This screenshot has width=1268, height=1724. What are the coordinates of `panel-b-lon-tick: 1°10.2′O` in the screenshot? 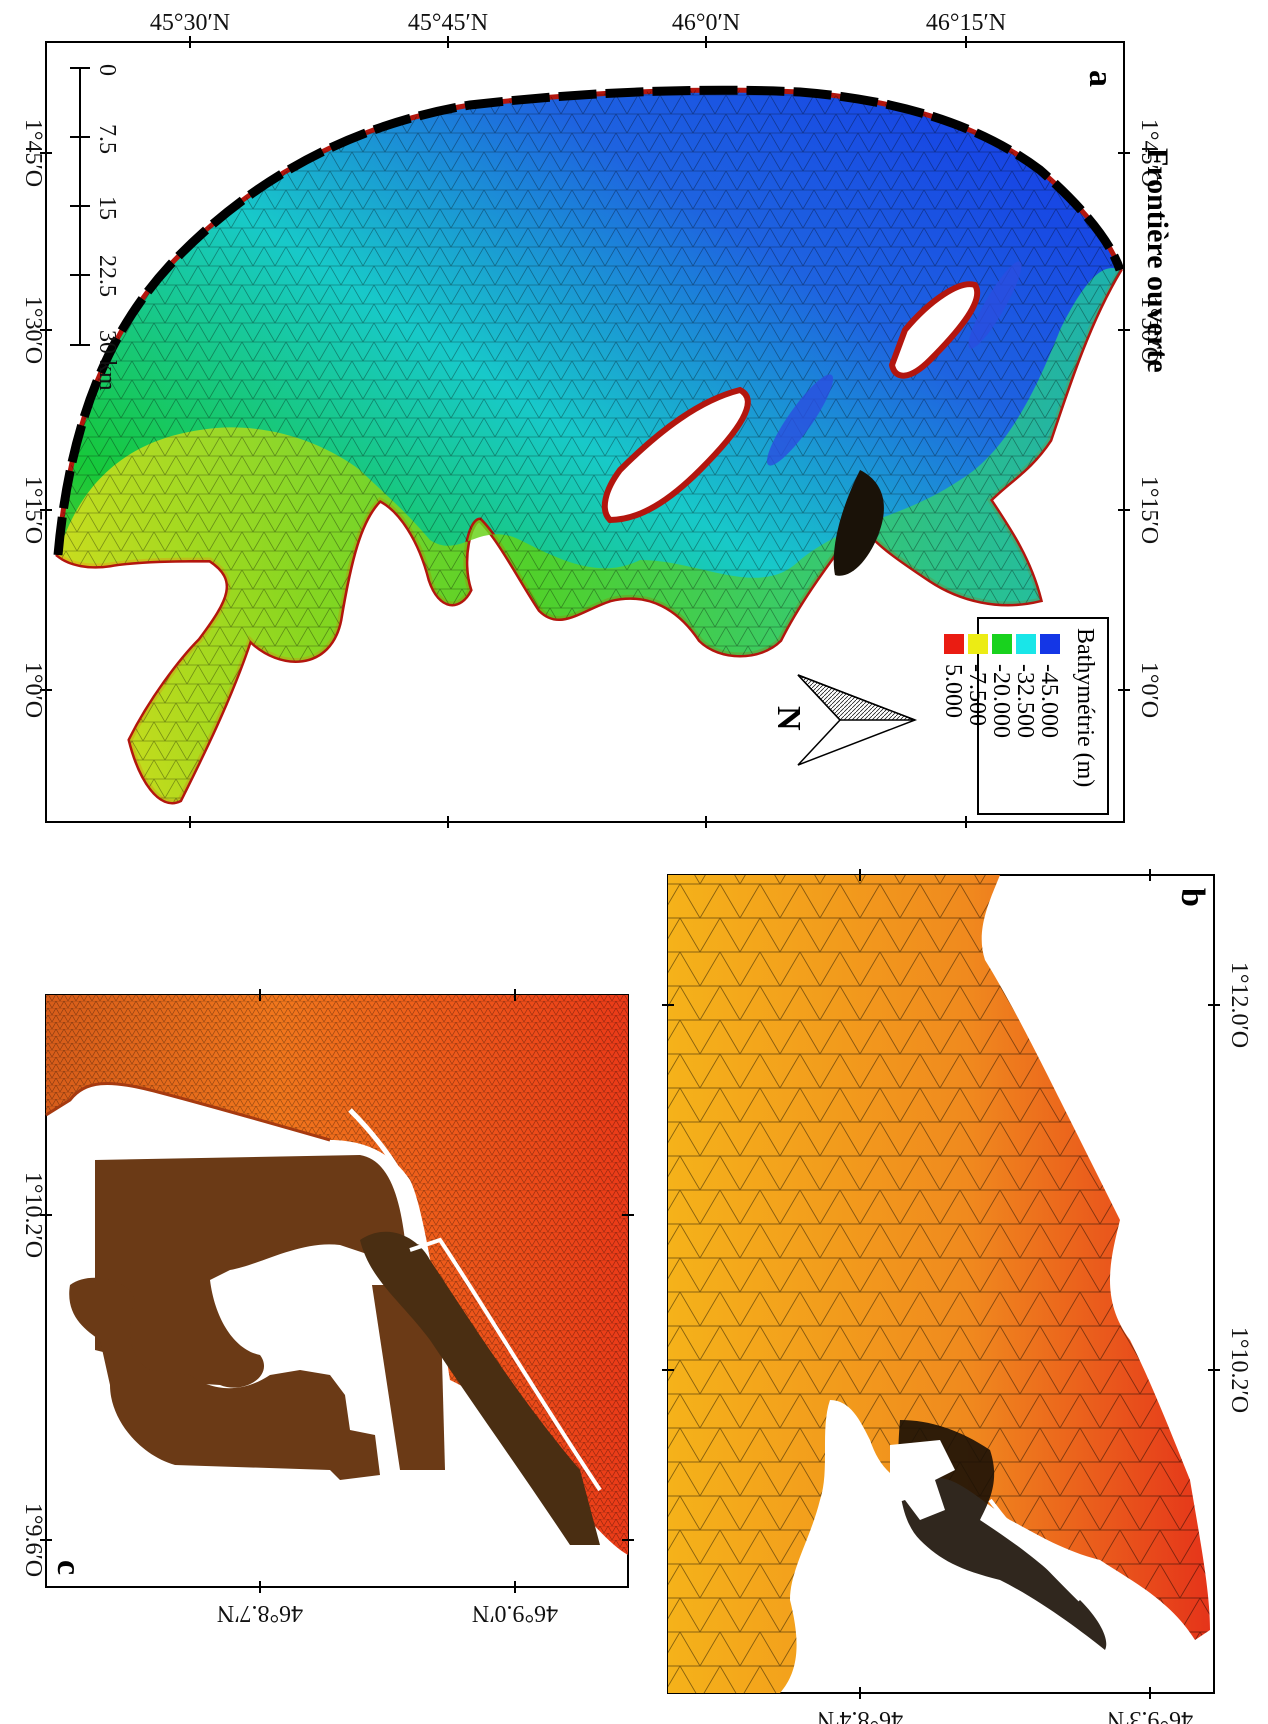 It's located at (1239, 1370).